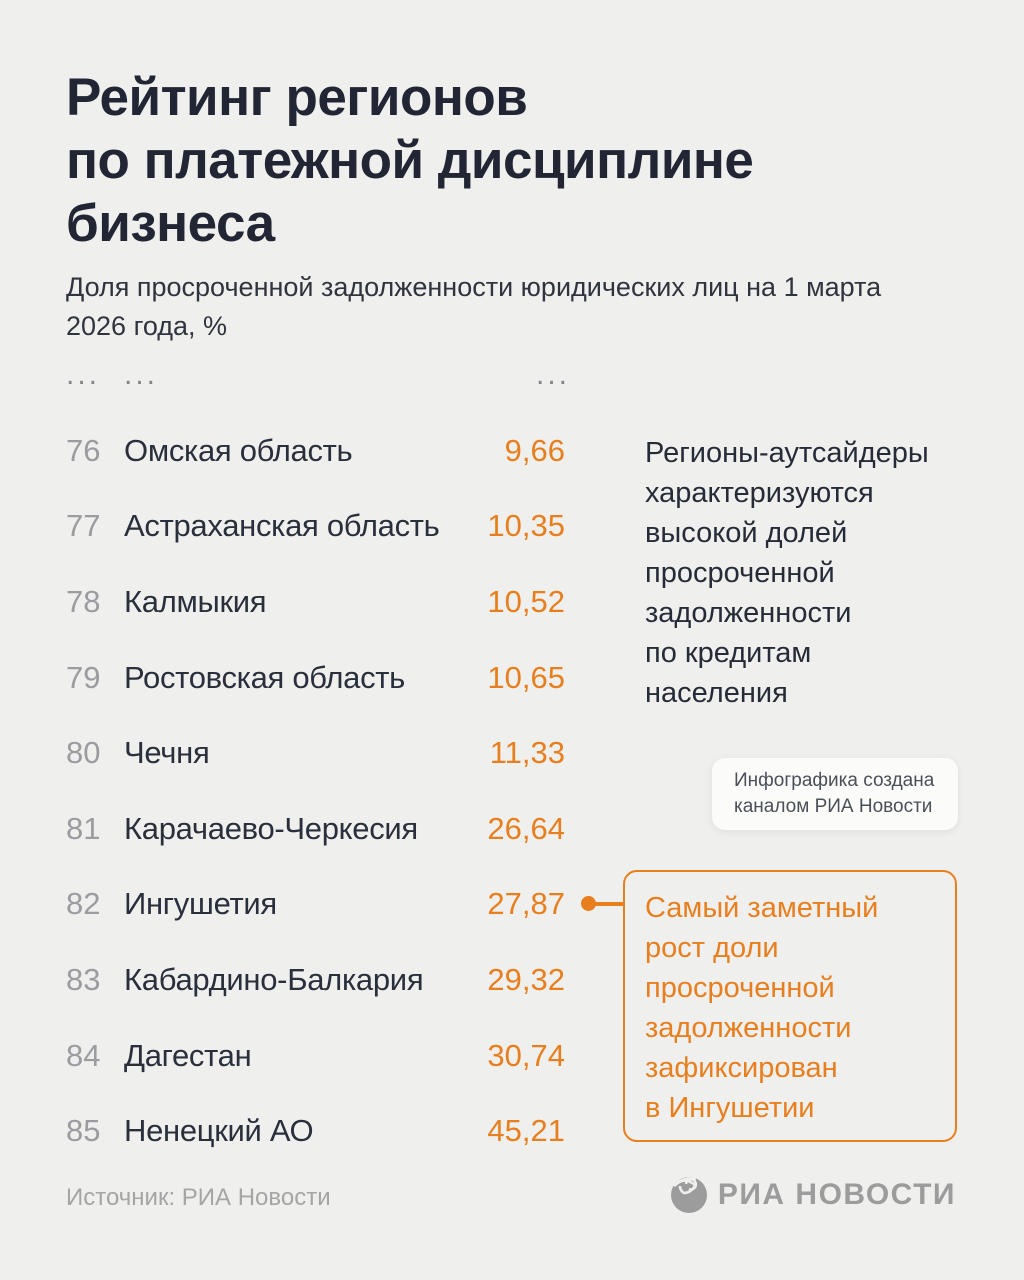 This screenshot has width=1024, height=1280. What do you see at coordinates (315, 905) in the screenshot?
I see `table-row: 82 Ингушетия 27,87` at bounding box center [315, 905].